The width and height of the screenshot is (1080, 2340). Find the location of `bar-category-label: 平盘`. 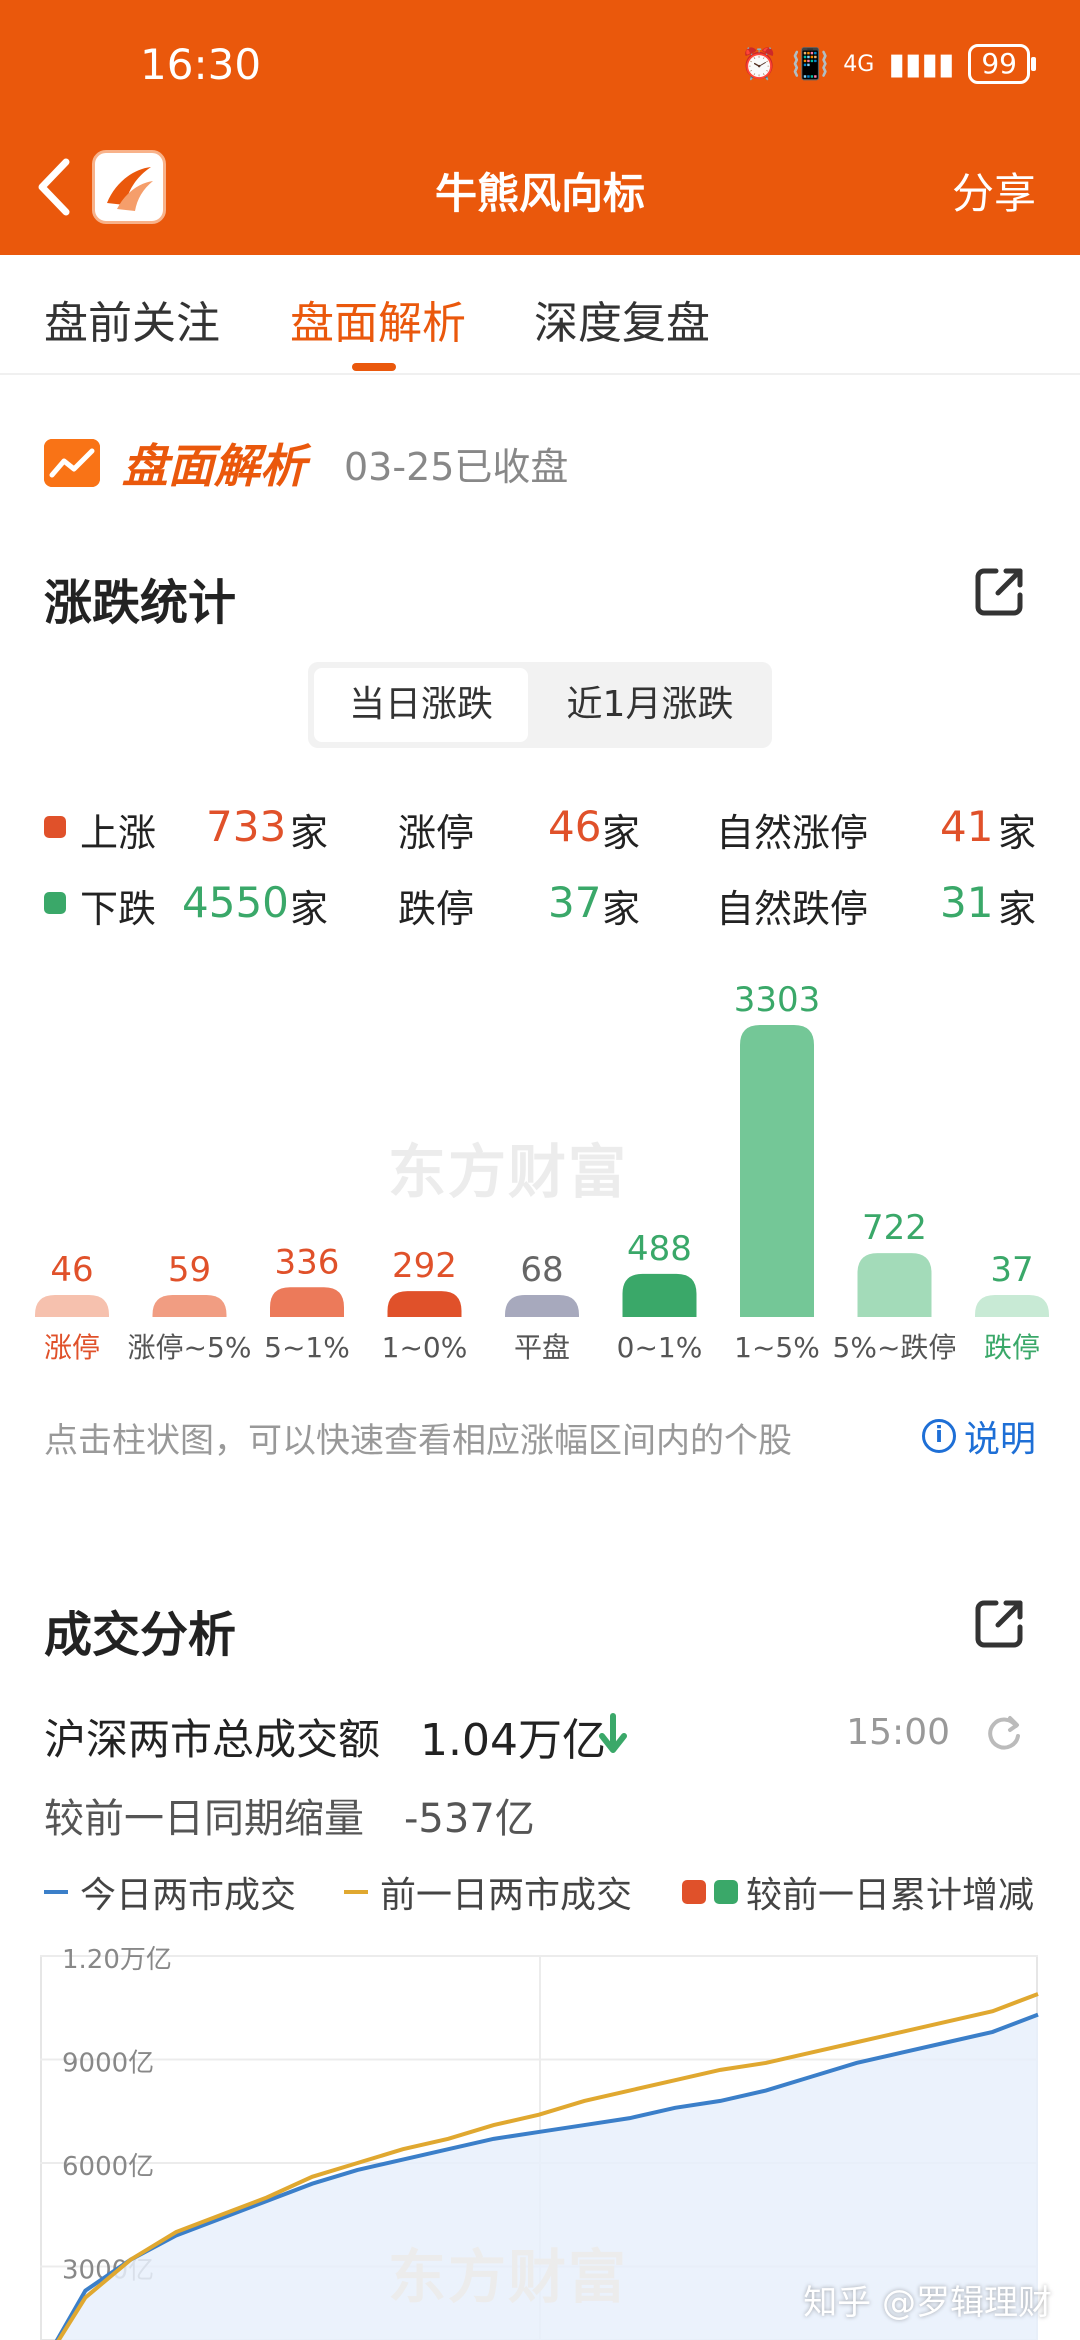

bar-category-label: 平盘 is located at coordinates (542, 1347).